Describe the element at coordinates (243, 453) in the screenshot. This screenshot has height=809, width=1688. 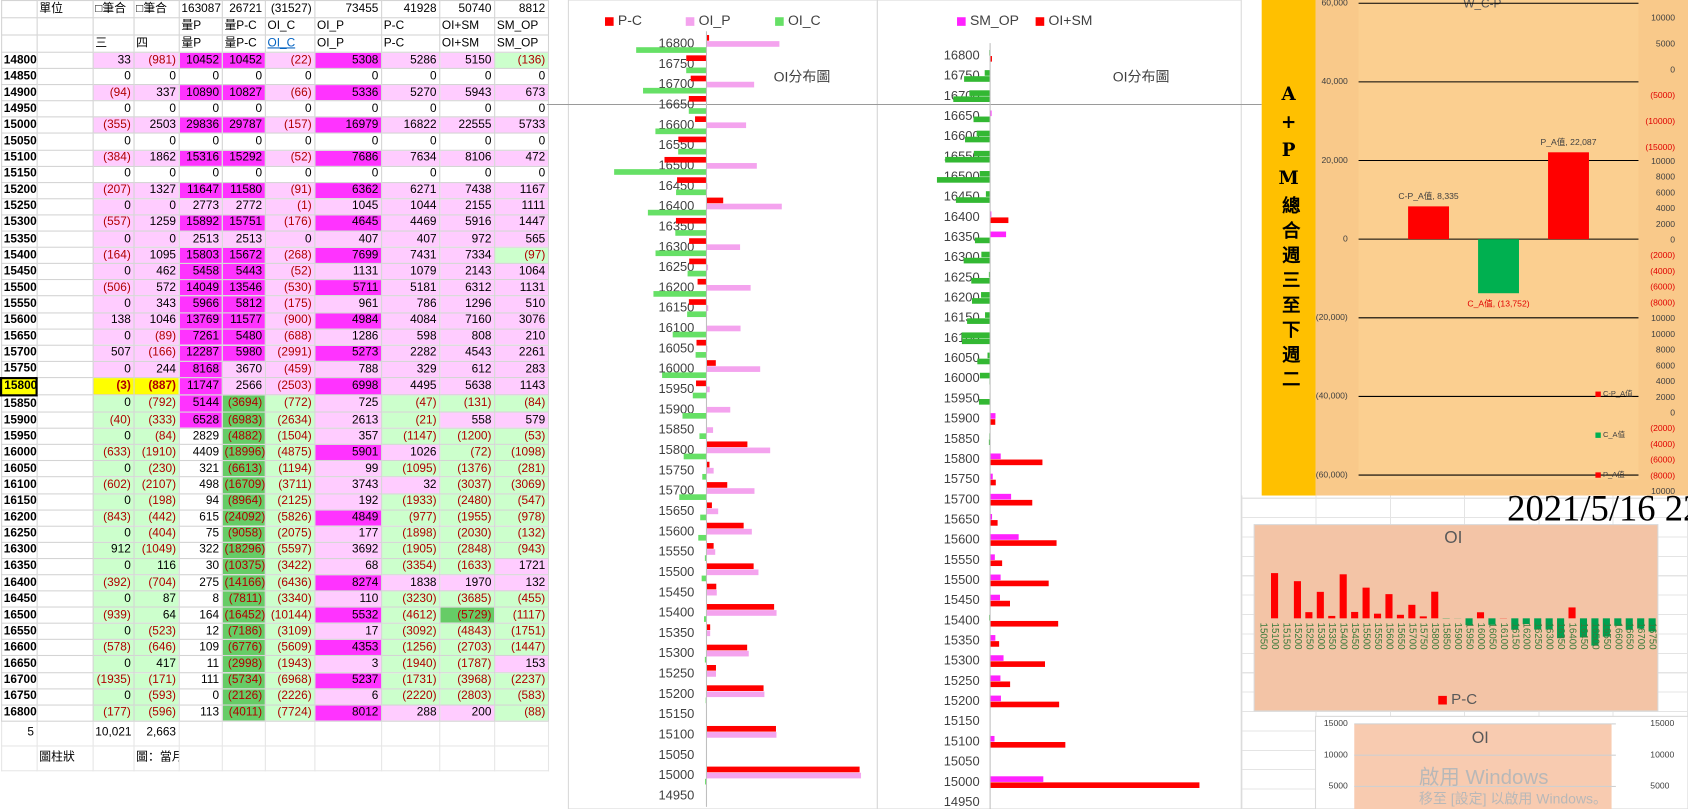
I see `cell: (18996)` at that location.